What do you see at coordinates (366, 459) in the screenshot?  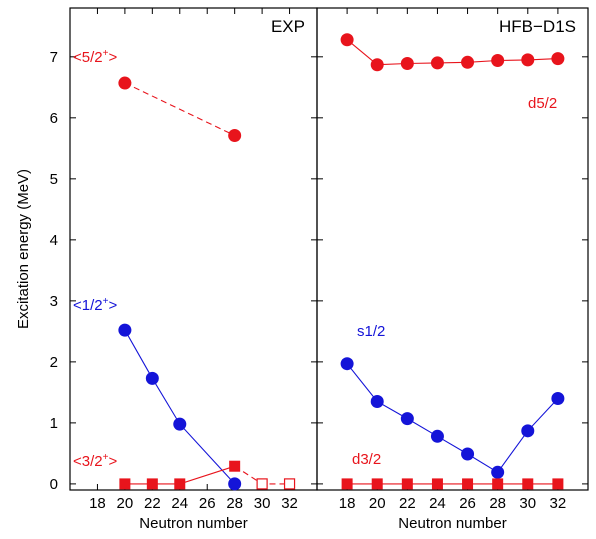 I see `hfb-label-d3-2: d3/2` at bounding box center [366, 459].